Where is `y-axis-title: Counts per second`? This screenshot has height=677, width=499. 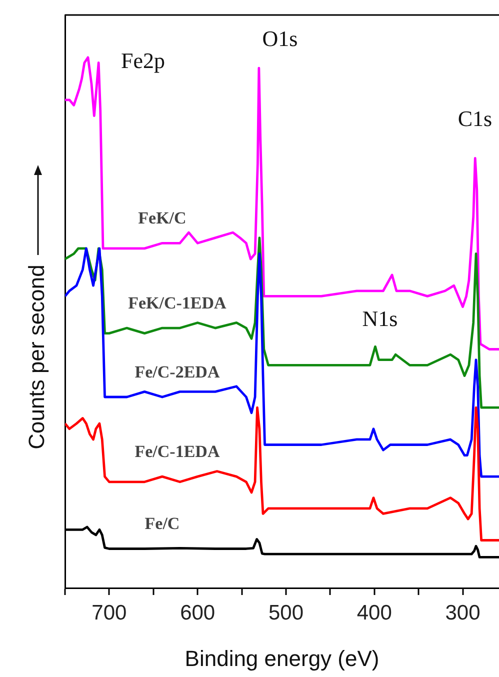
y-axis-title: Counts per second is located at coordinates (37, 357).